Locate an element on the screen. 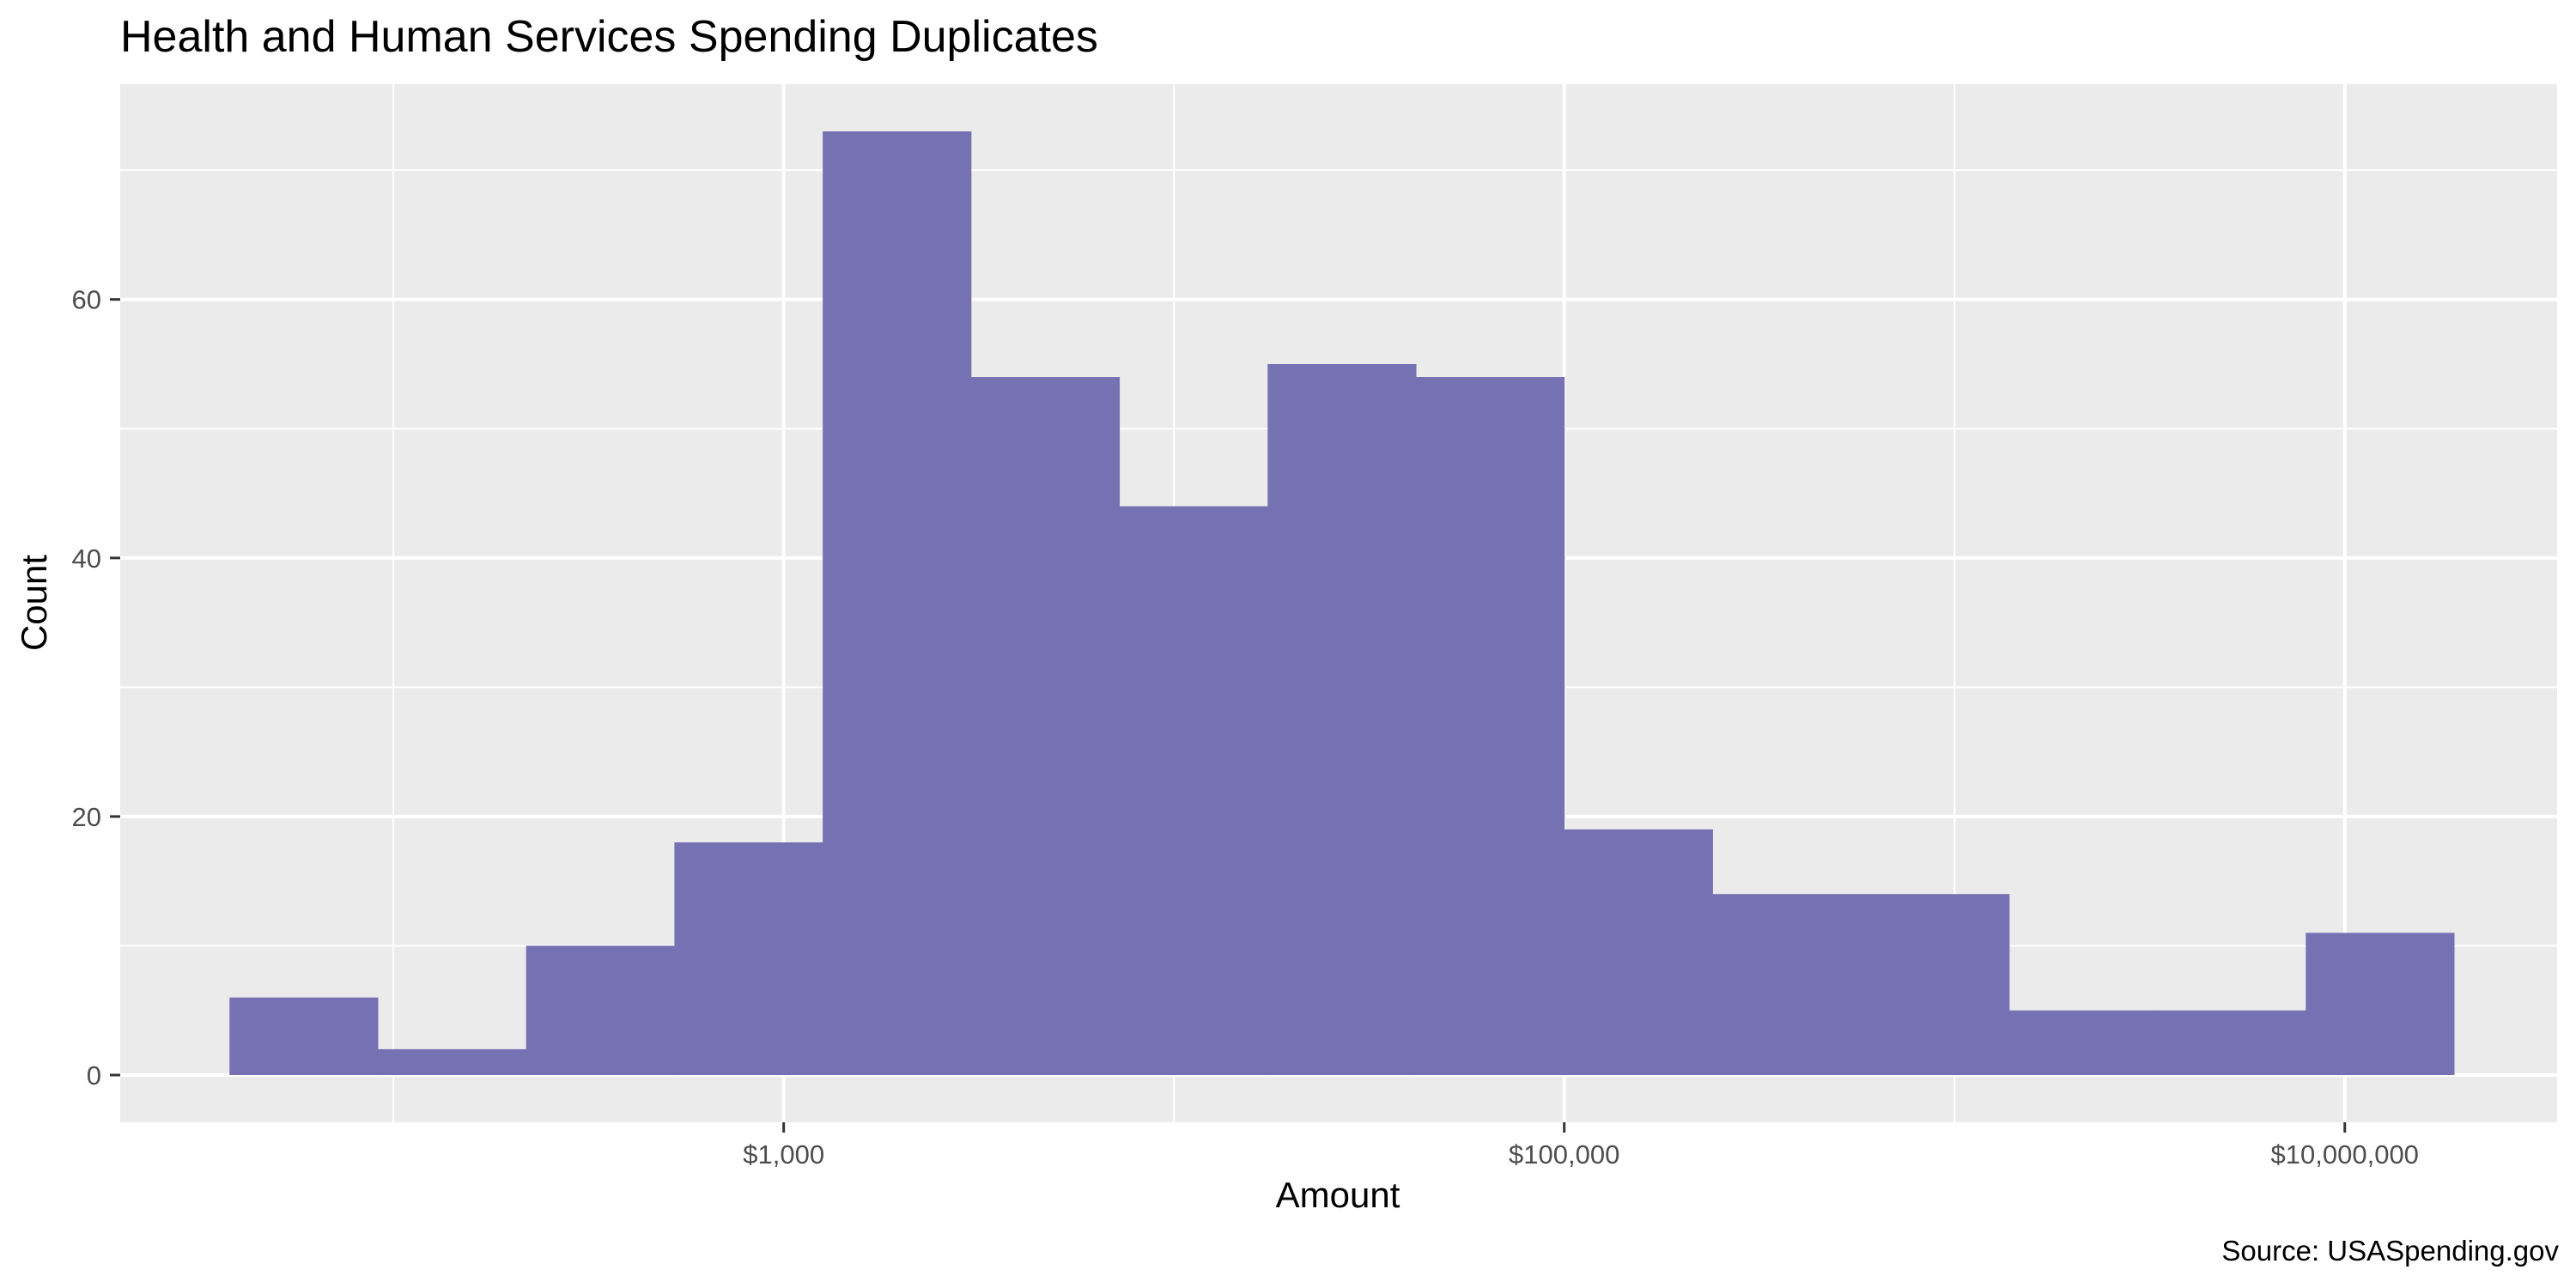 The height and width of the screenshot is (1288, 2576). x-tick-label: $1,000 is located at coordinates (783, 1155).